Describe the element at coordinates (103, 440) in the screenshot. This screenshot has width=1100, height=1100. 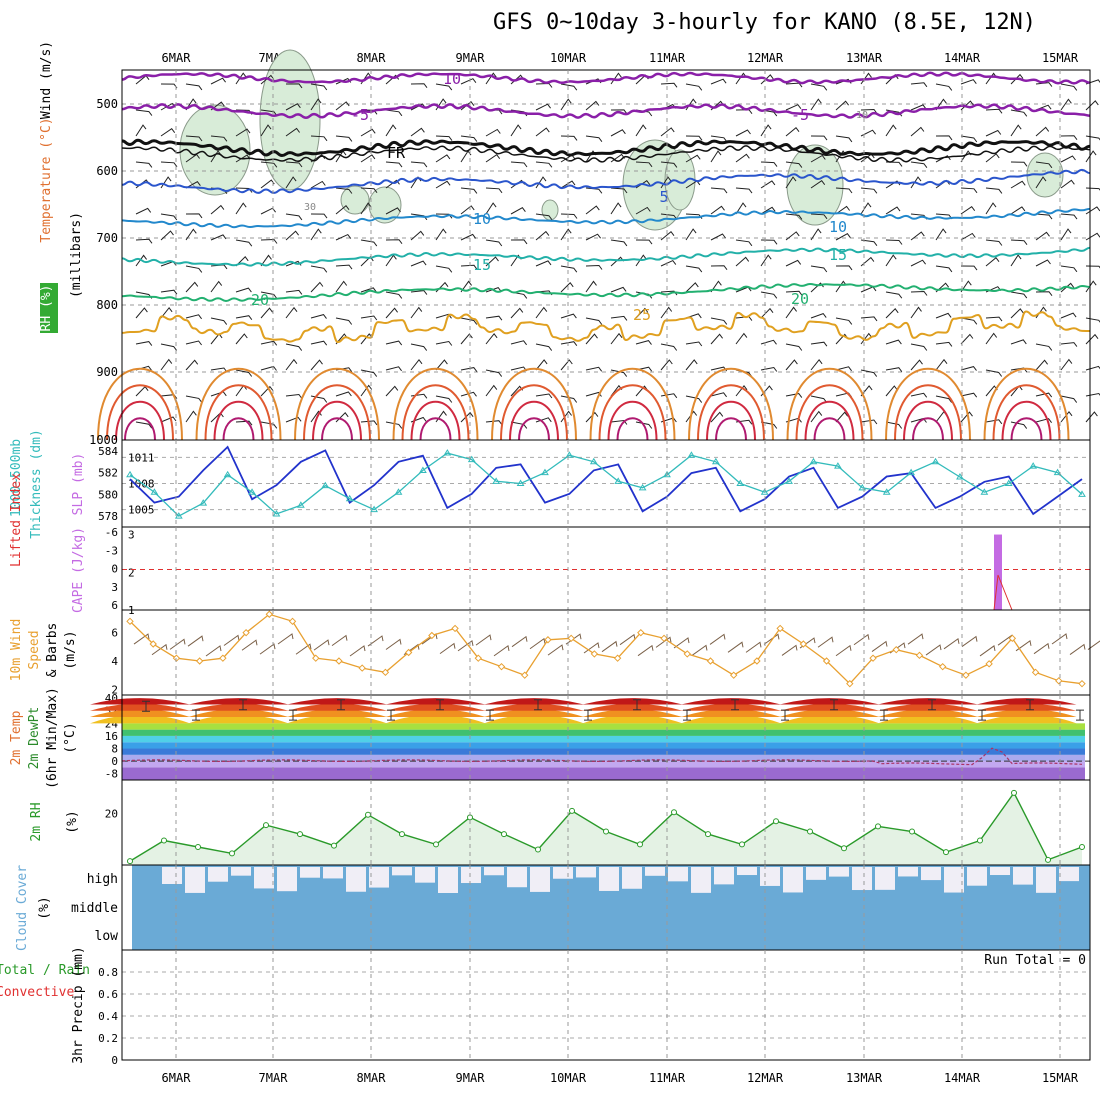
I see `pressure-tick-label: 1000` at that location.